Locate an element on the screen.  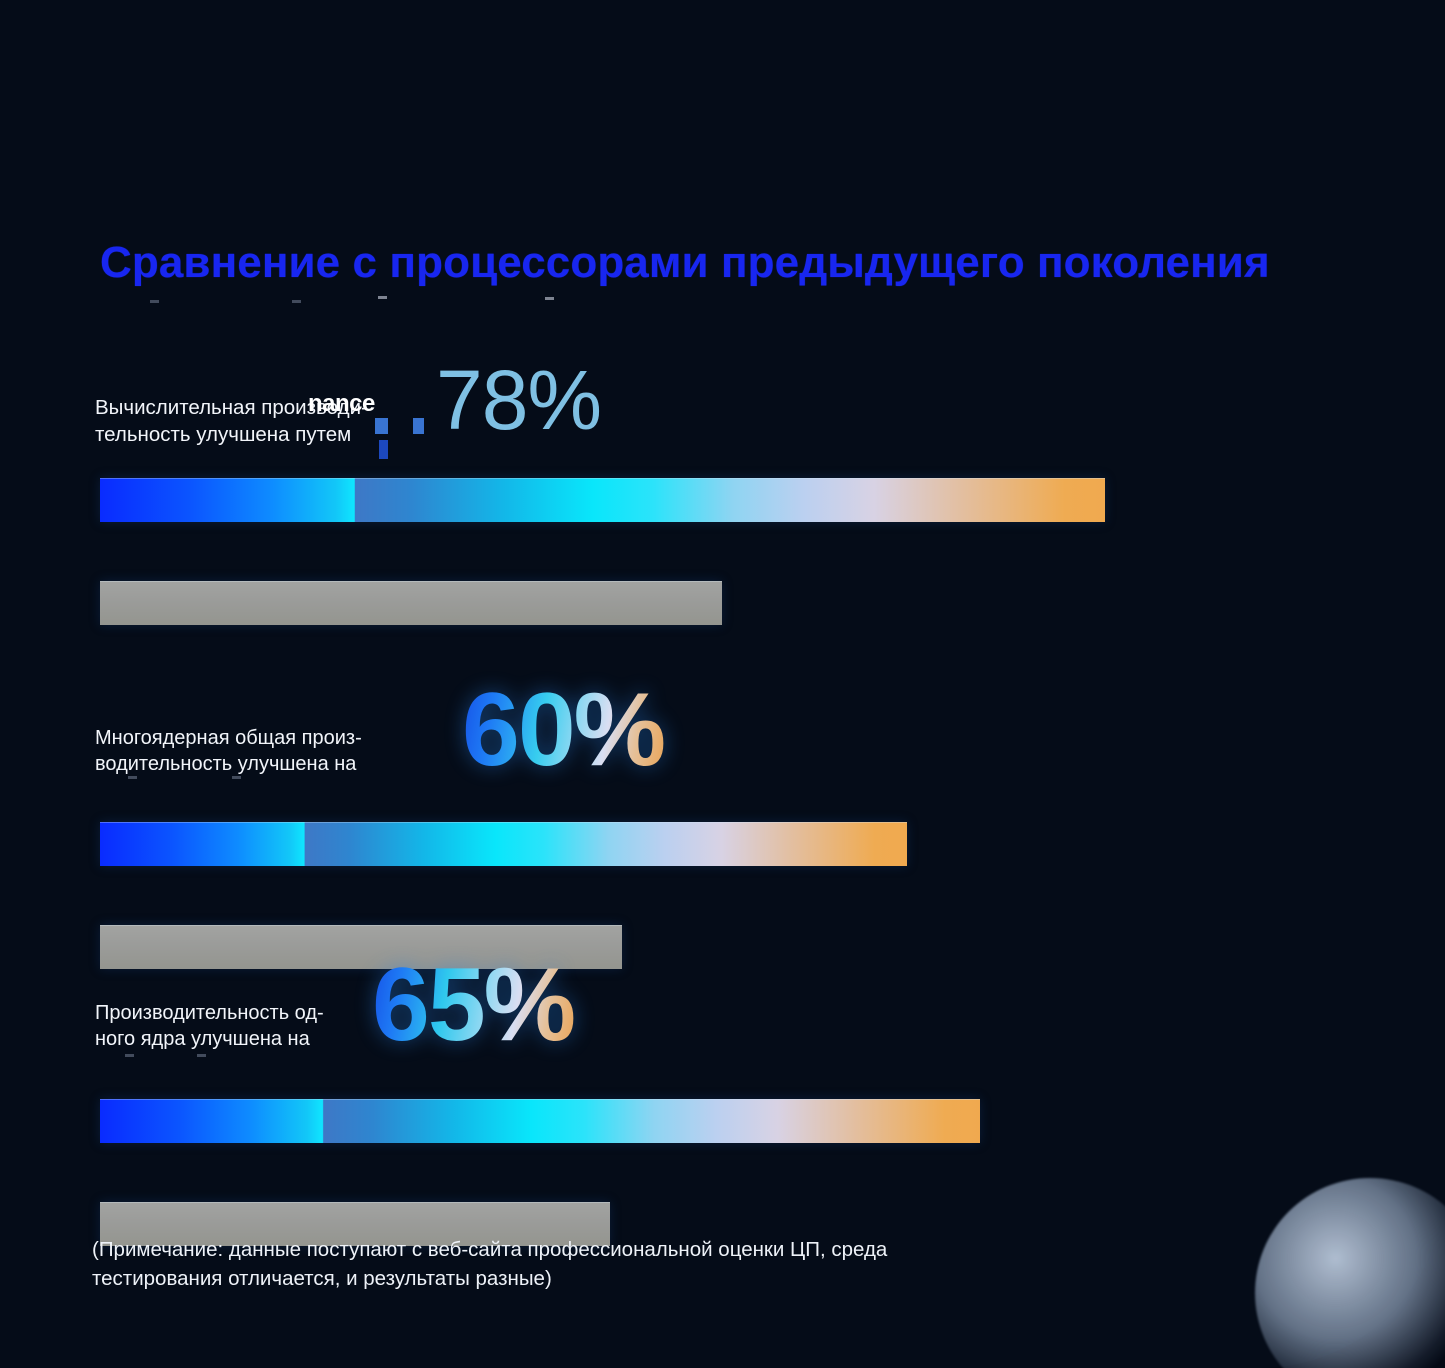
metric-label-line-1: Вычислительная производи- is located at coordinates (231, 407).